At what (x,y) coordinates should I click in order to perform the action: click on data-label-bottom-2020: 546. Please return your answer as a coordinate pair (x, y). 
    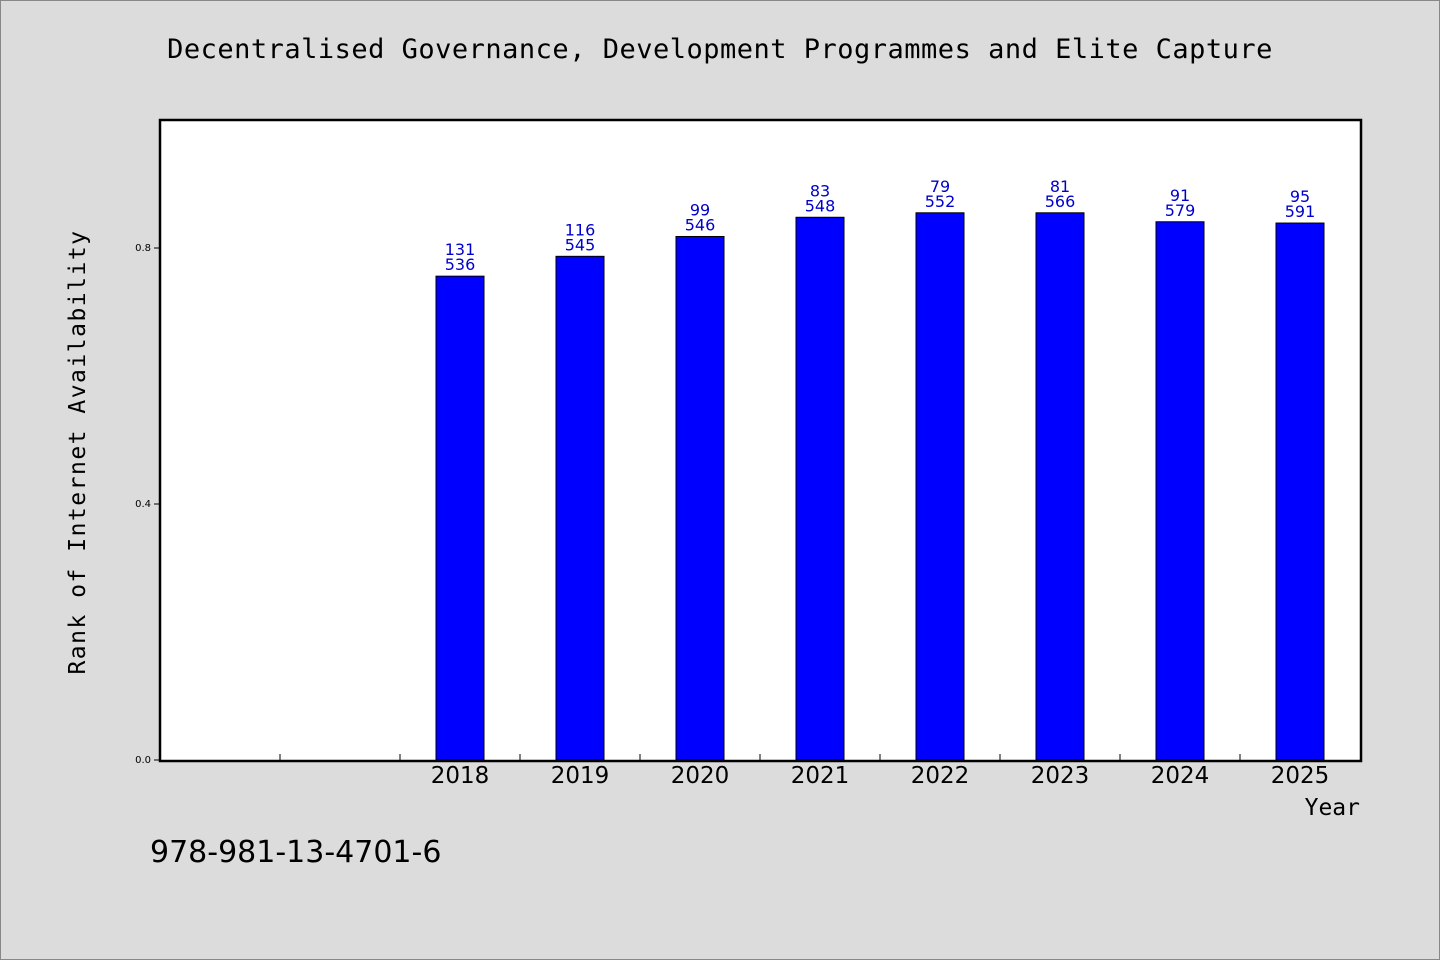
    Looking at the image, I should click on (700, 224).